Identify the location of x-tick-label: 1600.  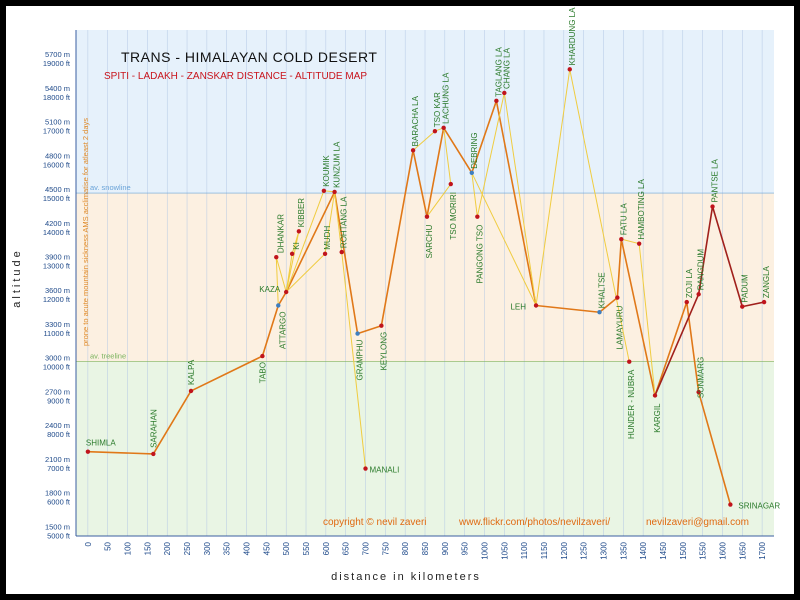
(722, 550).